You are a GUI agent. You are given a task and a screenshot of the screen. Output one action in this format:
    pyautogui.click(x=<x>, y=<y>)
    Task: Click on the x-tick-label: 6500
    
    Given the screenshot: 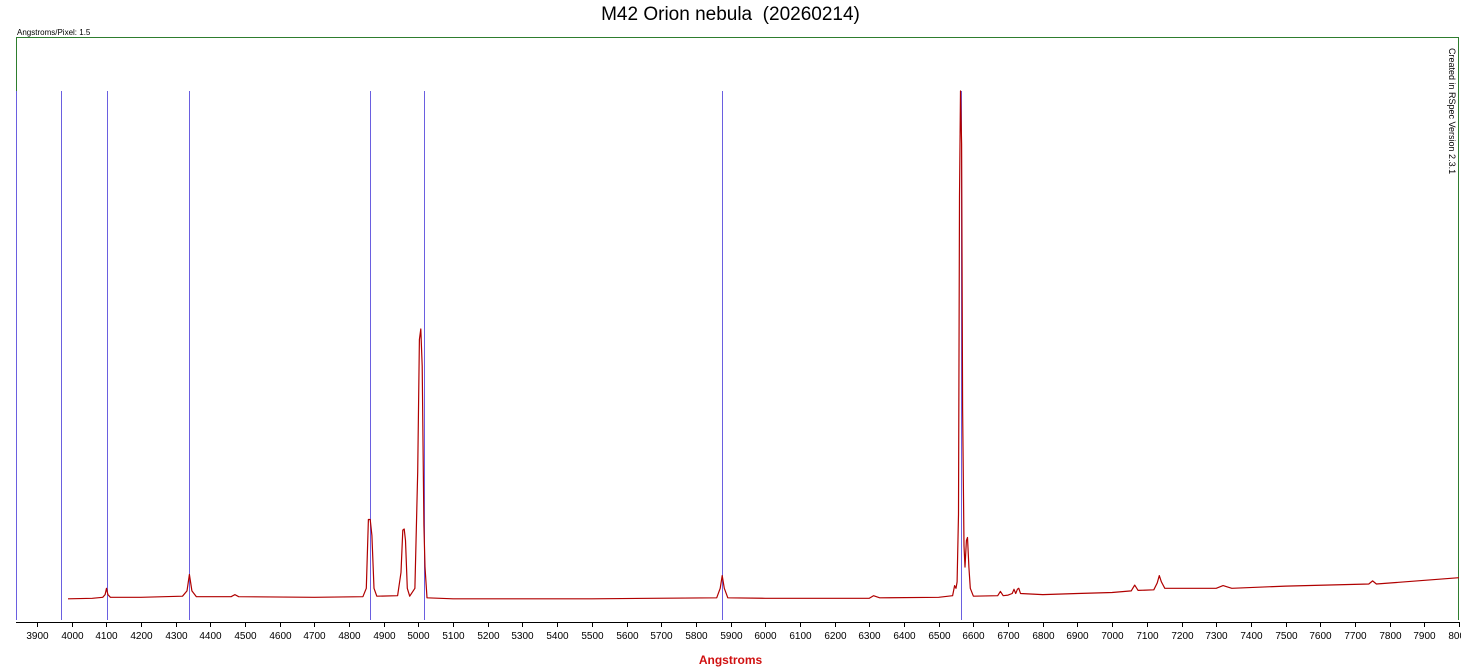 What is the action you would take?
    pyautogui.click(x=939, y=636)
    